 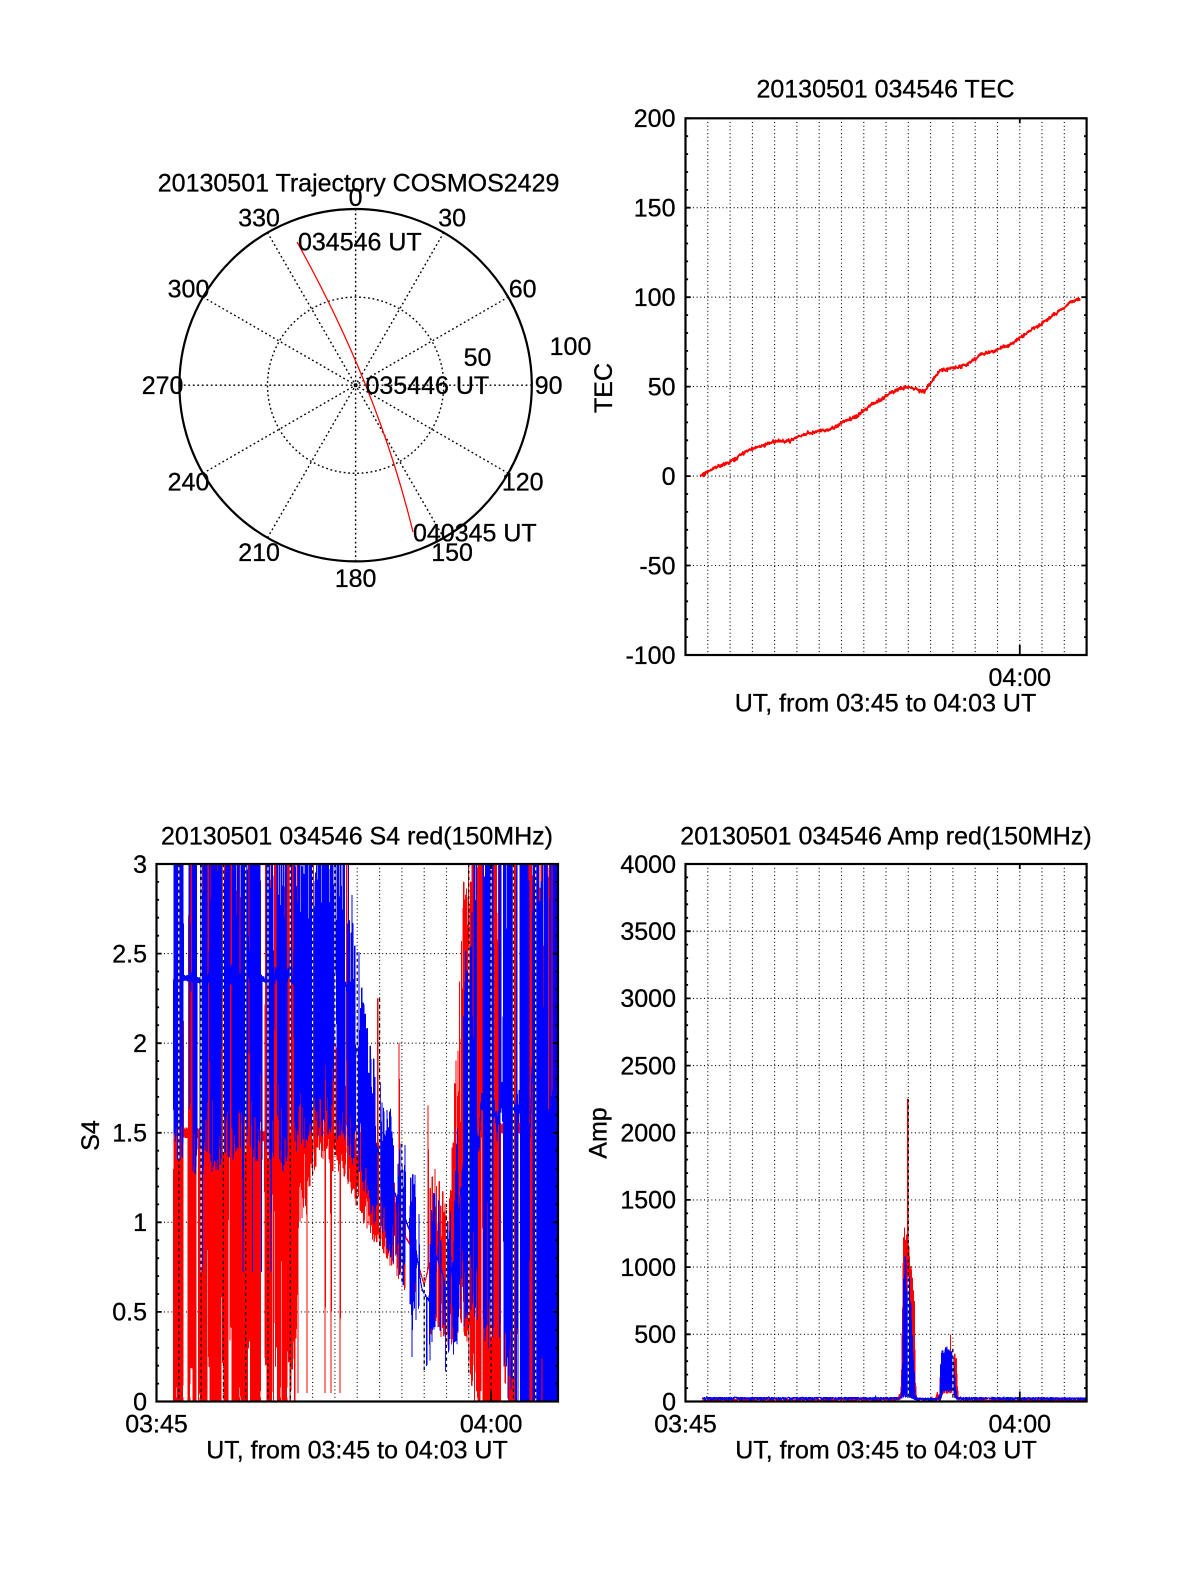 What do you see at coordinates (604, 388) in the screenshot?
I see `svg-text: TEC` at bounding box center [604, 388].